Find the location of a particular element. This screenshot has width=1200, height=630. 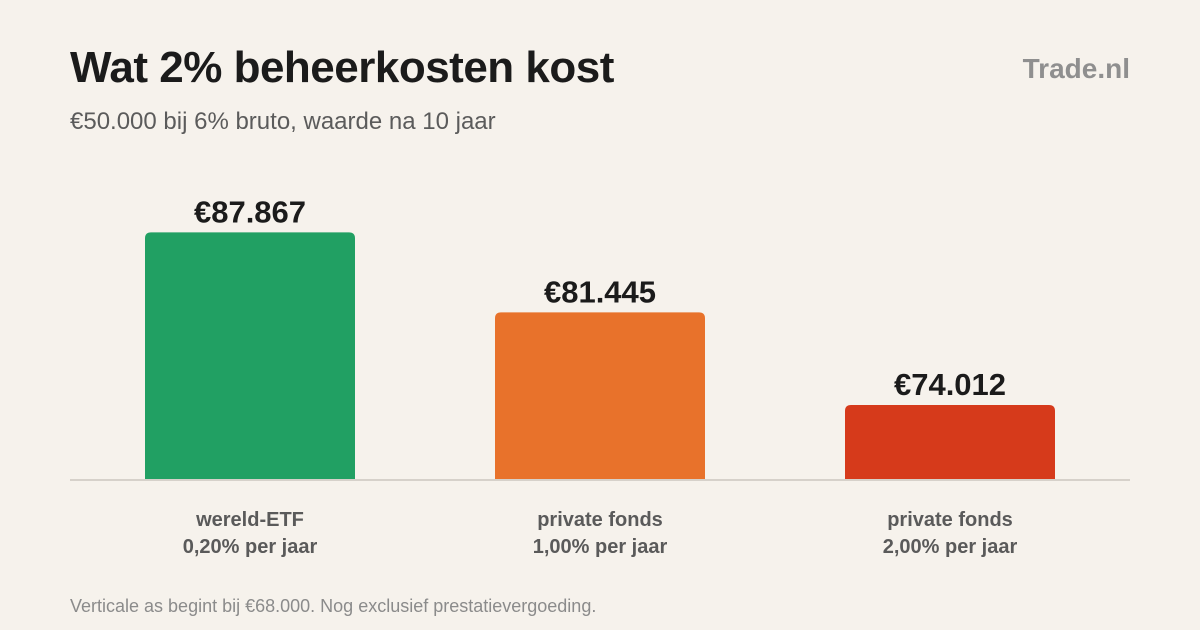

value-label-1: €87.867 is located at coordinates (250, 211).